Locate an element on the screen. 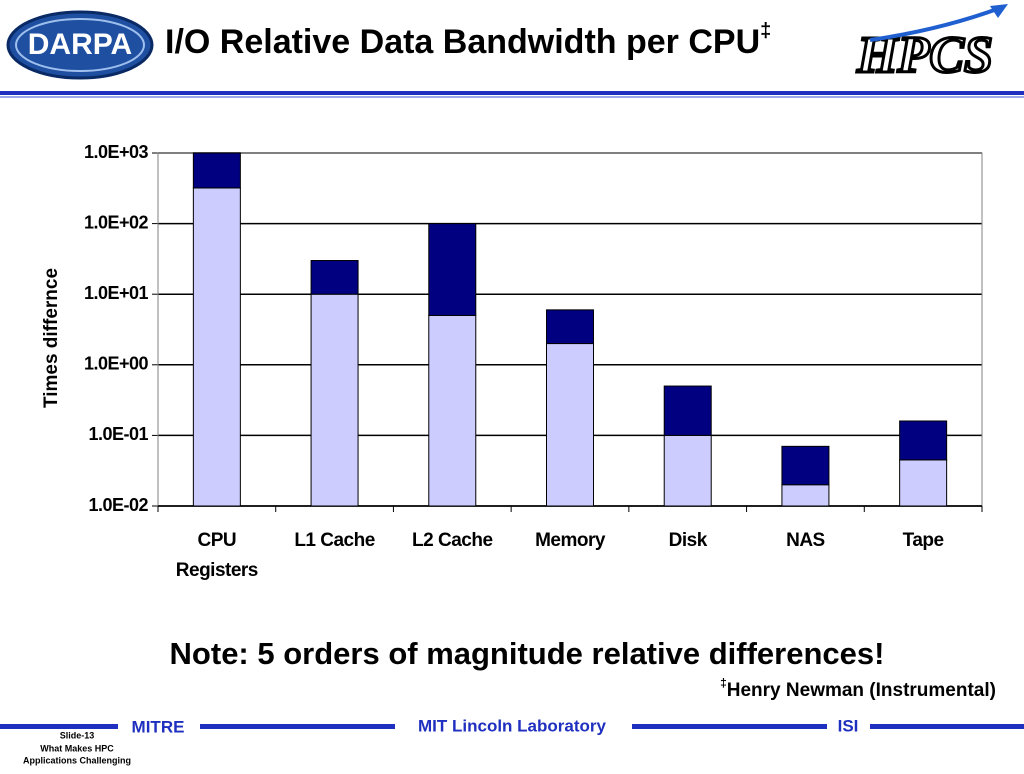 This screenshot has height=774, width=1024. title-text: I/O Relative Data Bandwidth per CPU is located at coordinates (462, 42).